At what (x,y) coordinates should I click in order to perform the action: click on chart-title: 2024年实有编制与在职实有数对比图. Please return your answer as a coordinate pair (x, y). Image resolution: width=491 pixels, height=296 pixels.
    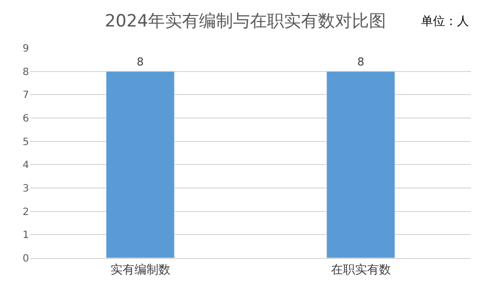
    Looking at the image, I should click on (245, 22).